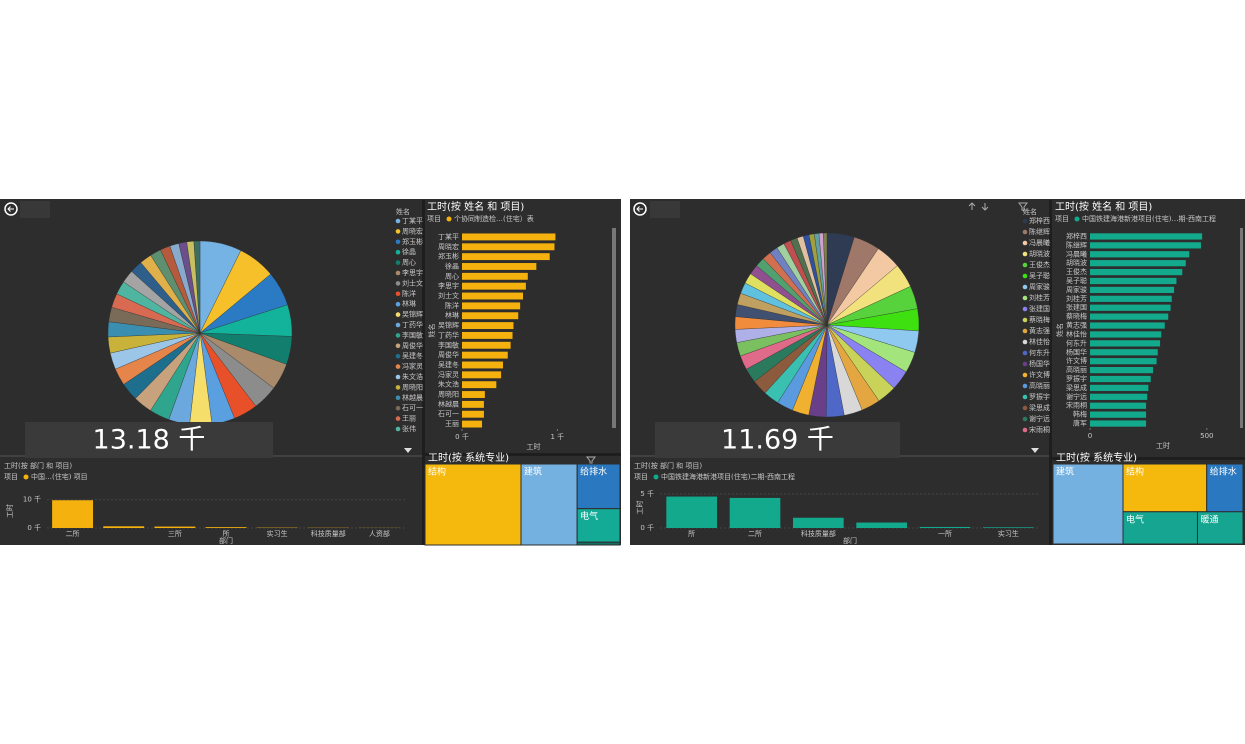 The width and height of the screenshot is (1245, 744). Describe the element at coordinates (598, 543) in the screenshot. I see `treemap-tile` at that location.